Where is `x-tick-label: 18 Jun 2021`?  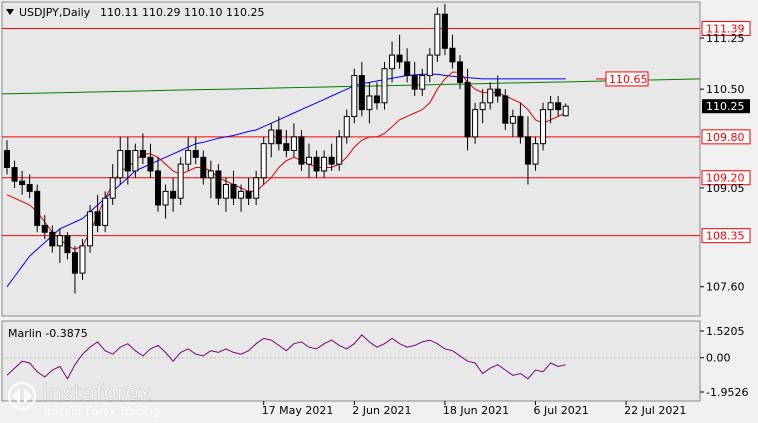 x-tick-label: 18 Jun 2021 is located at coordinates (476, 410).